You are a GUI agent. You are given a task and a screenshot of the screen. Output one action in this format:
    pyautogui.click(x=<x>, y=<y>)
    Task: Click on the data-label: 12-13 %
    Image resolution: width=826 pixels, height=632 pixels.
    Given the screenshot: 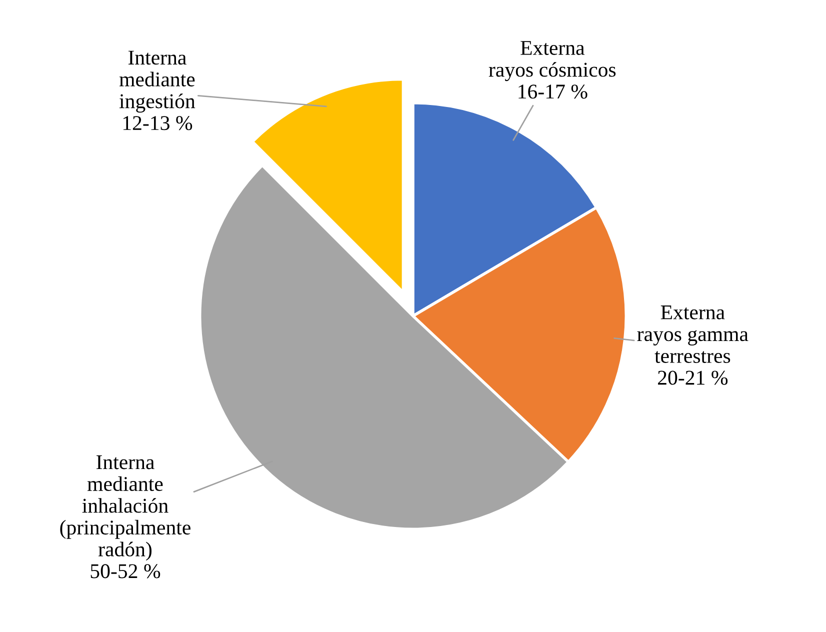 What is the action you would take?
    pyautogui.click(x=157, y=123)
    